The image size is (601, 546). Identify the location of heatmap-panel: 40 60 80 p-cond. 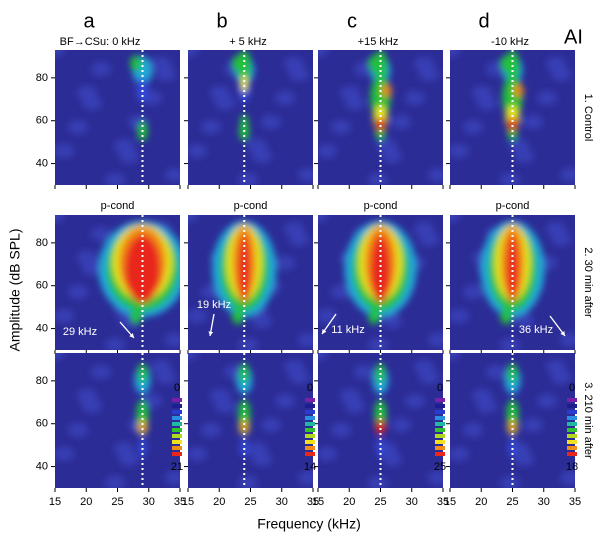
(108, 277).